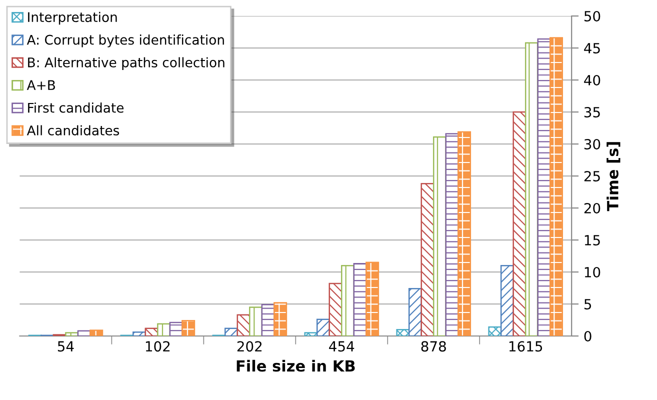  What do you see at coordinates (158, 346) in the screenshot?
I see `x-tick-label: 102` at bounding box center [158, 346].